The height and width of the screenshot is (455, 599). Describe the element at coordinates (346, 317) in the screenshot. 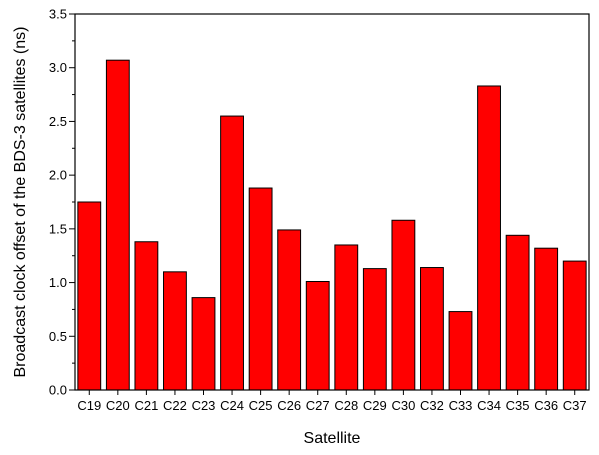

I see `bar-c28` at that location.